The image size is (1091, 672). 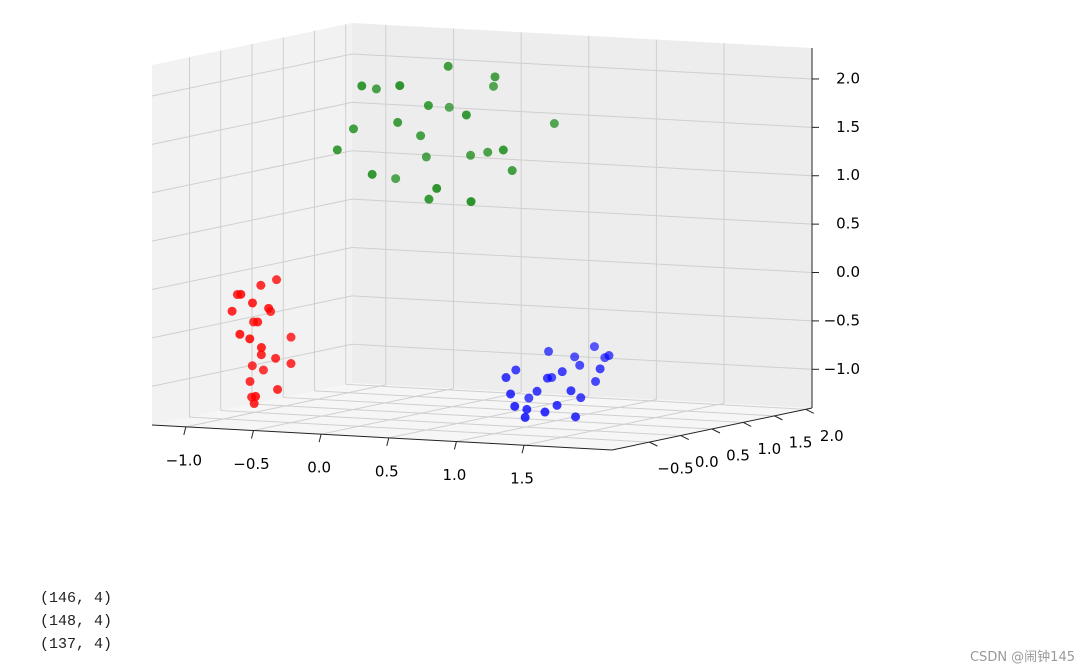 What do you see at coordinates (842, 320) in the screenshot?
I see `z-tick-label: −0.5` at bounding box center [842, 320].